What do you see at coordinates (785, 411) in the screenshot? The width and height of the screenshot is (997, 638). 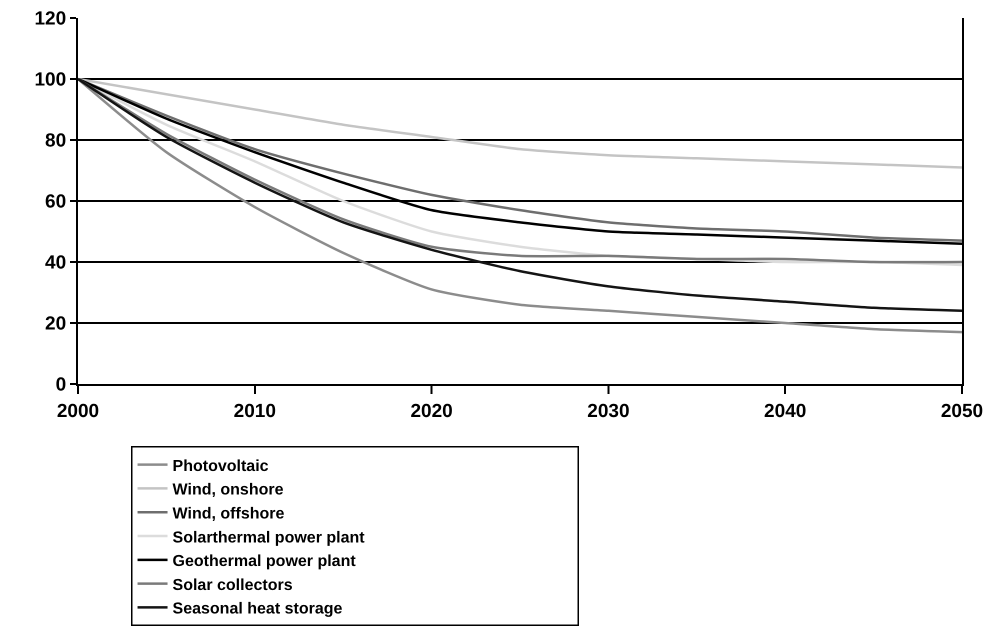 I see `x-tick-label: 2040` at bounding box center [785, 411].